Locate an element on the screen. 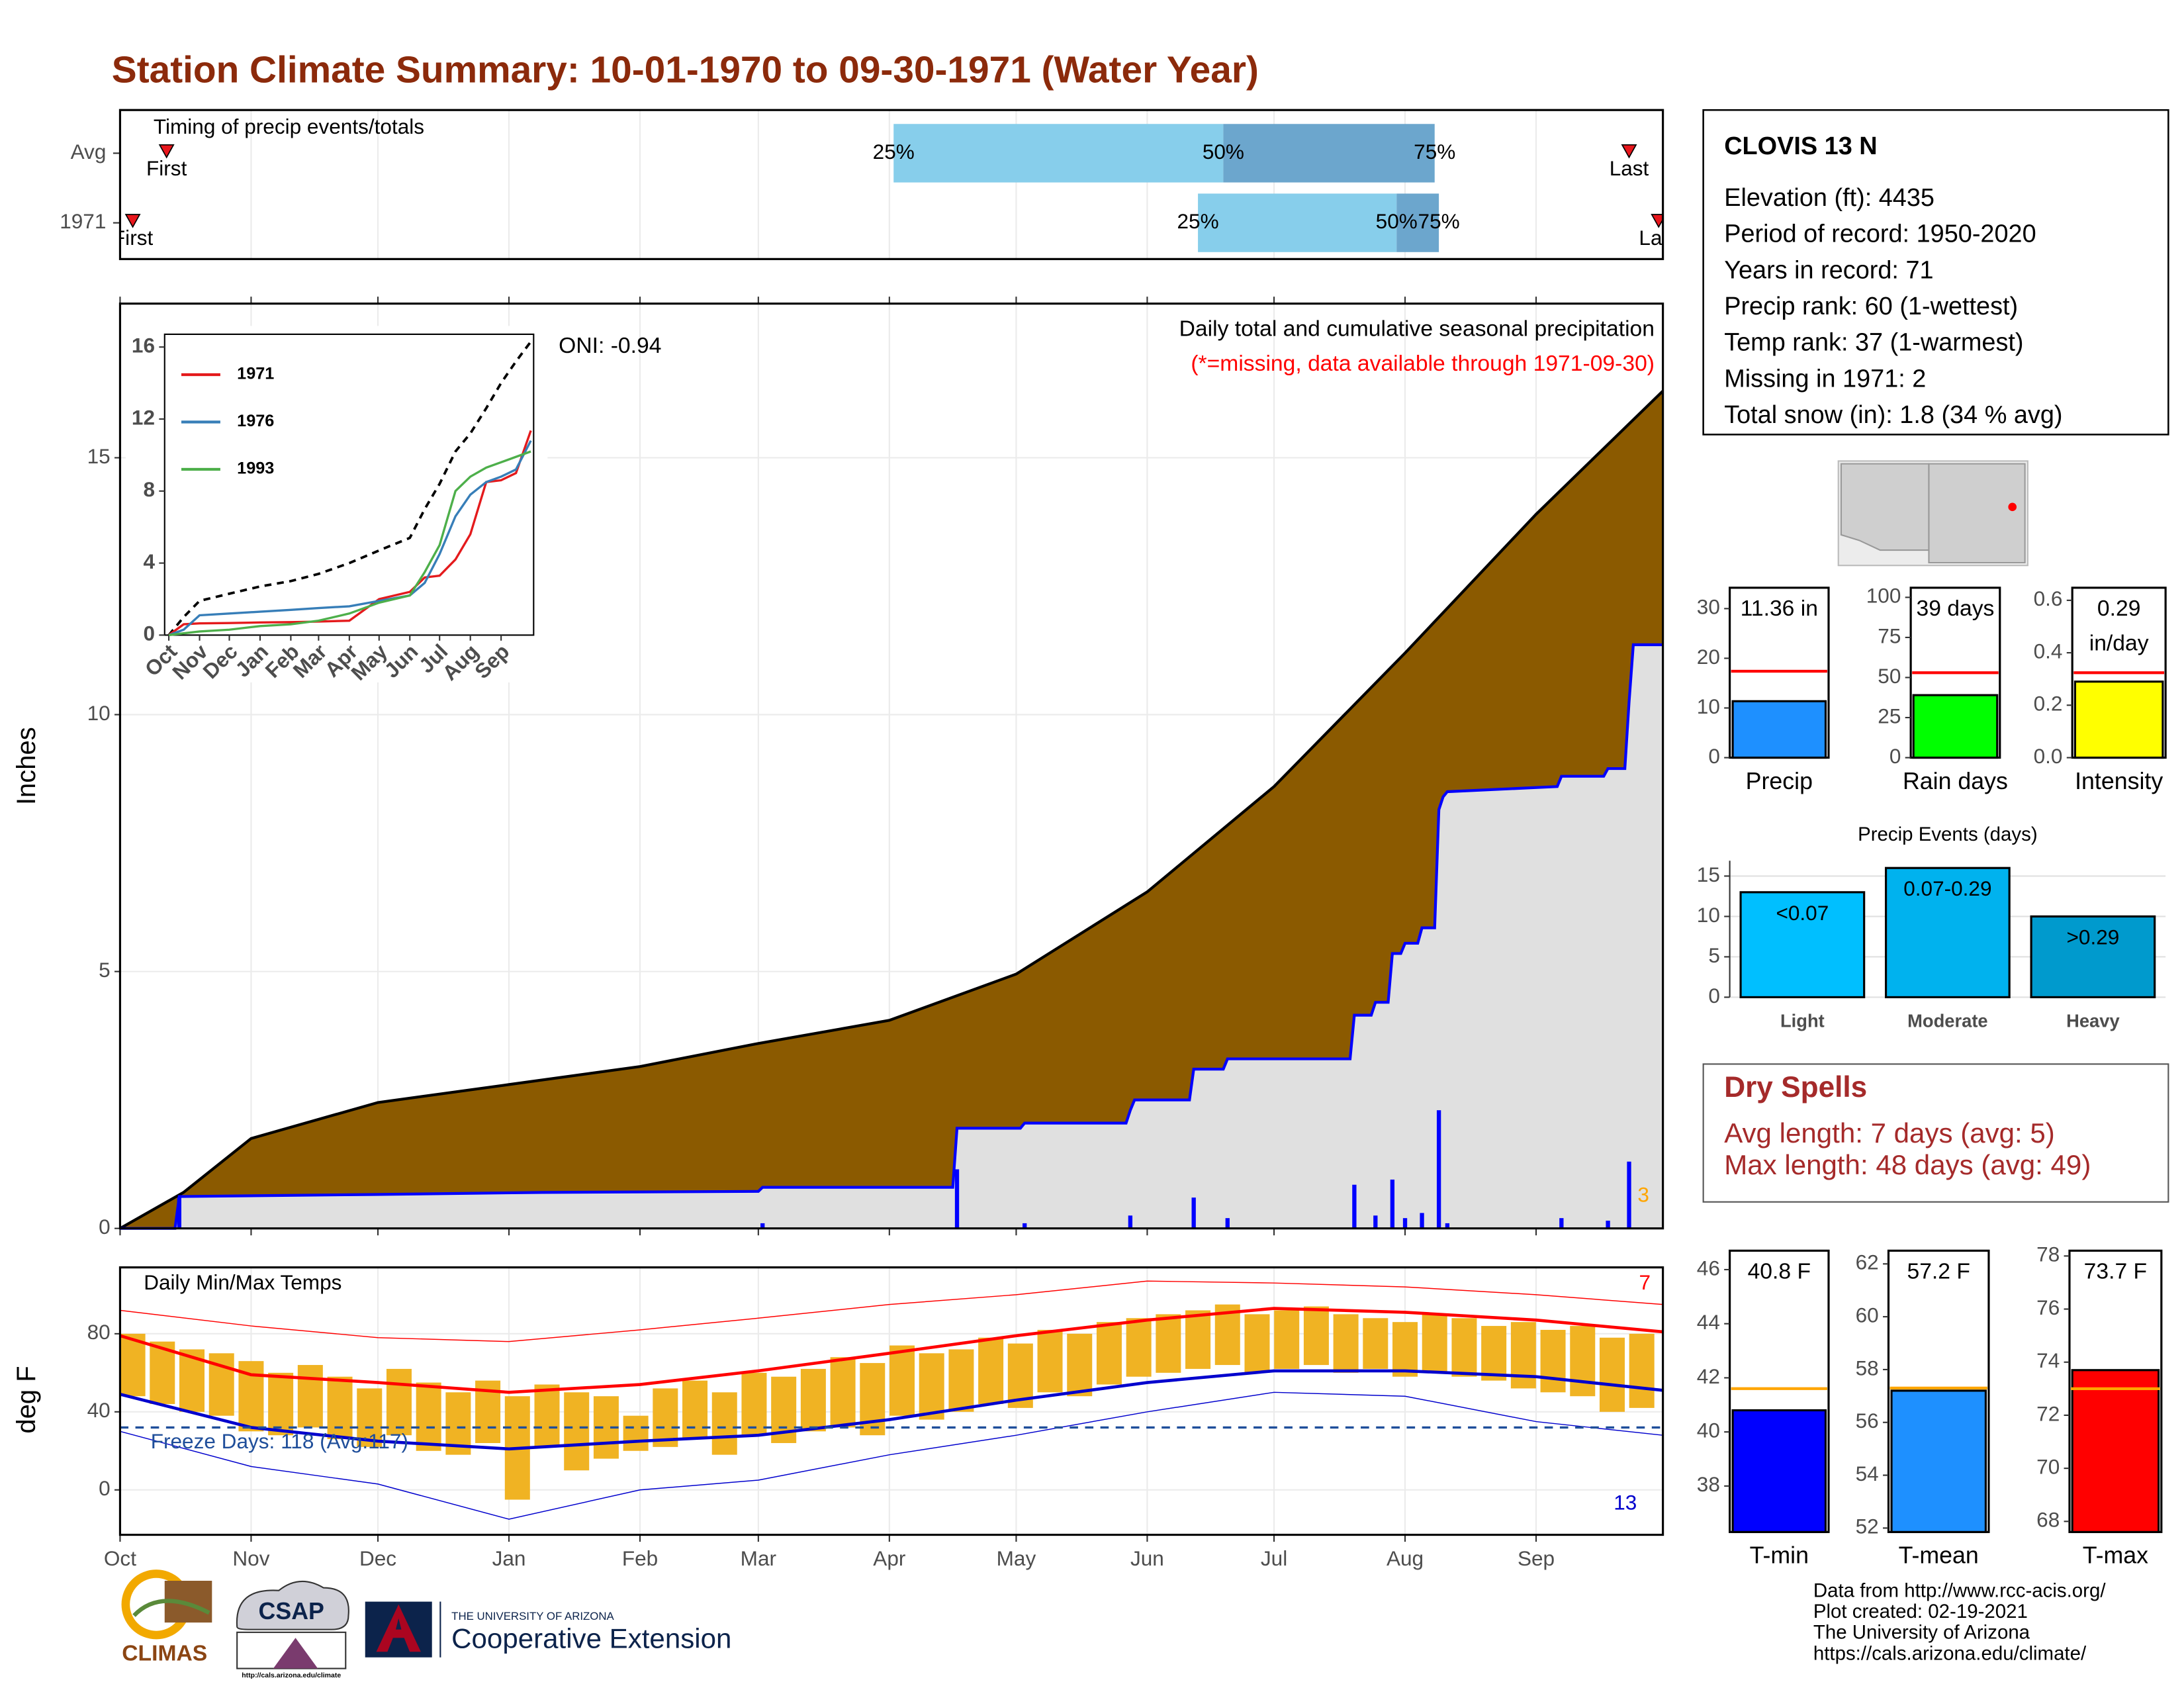 The width and height of the screenshot is (2184, 1688). y-axis-title: Inches is located at coordinates (26, 766).